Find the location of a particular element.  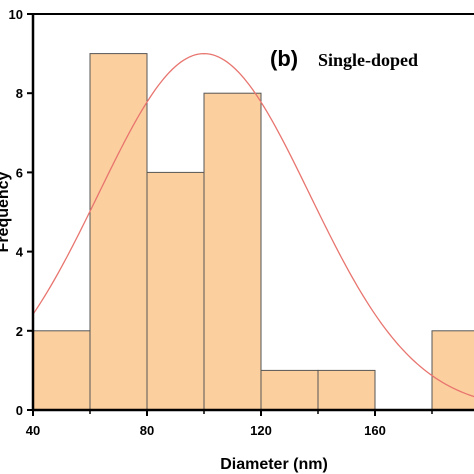

x-tick-label-120: 120 is located at coordinates (261, 430).